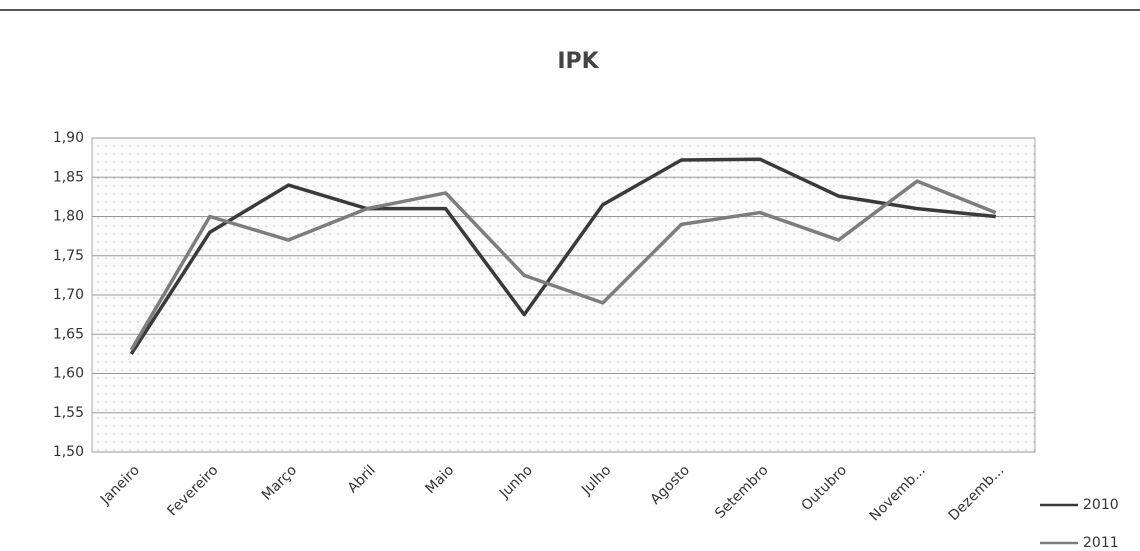 The image size is (1140, 551). What do you see at coordinates (68, 452) in the screenshot?
I see `y-tick-label: 1,50` at bounding box center [68, 452].